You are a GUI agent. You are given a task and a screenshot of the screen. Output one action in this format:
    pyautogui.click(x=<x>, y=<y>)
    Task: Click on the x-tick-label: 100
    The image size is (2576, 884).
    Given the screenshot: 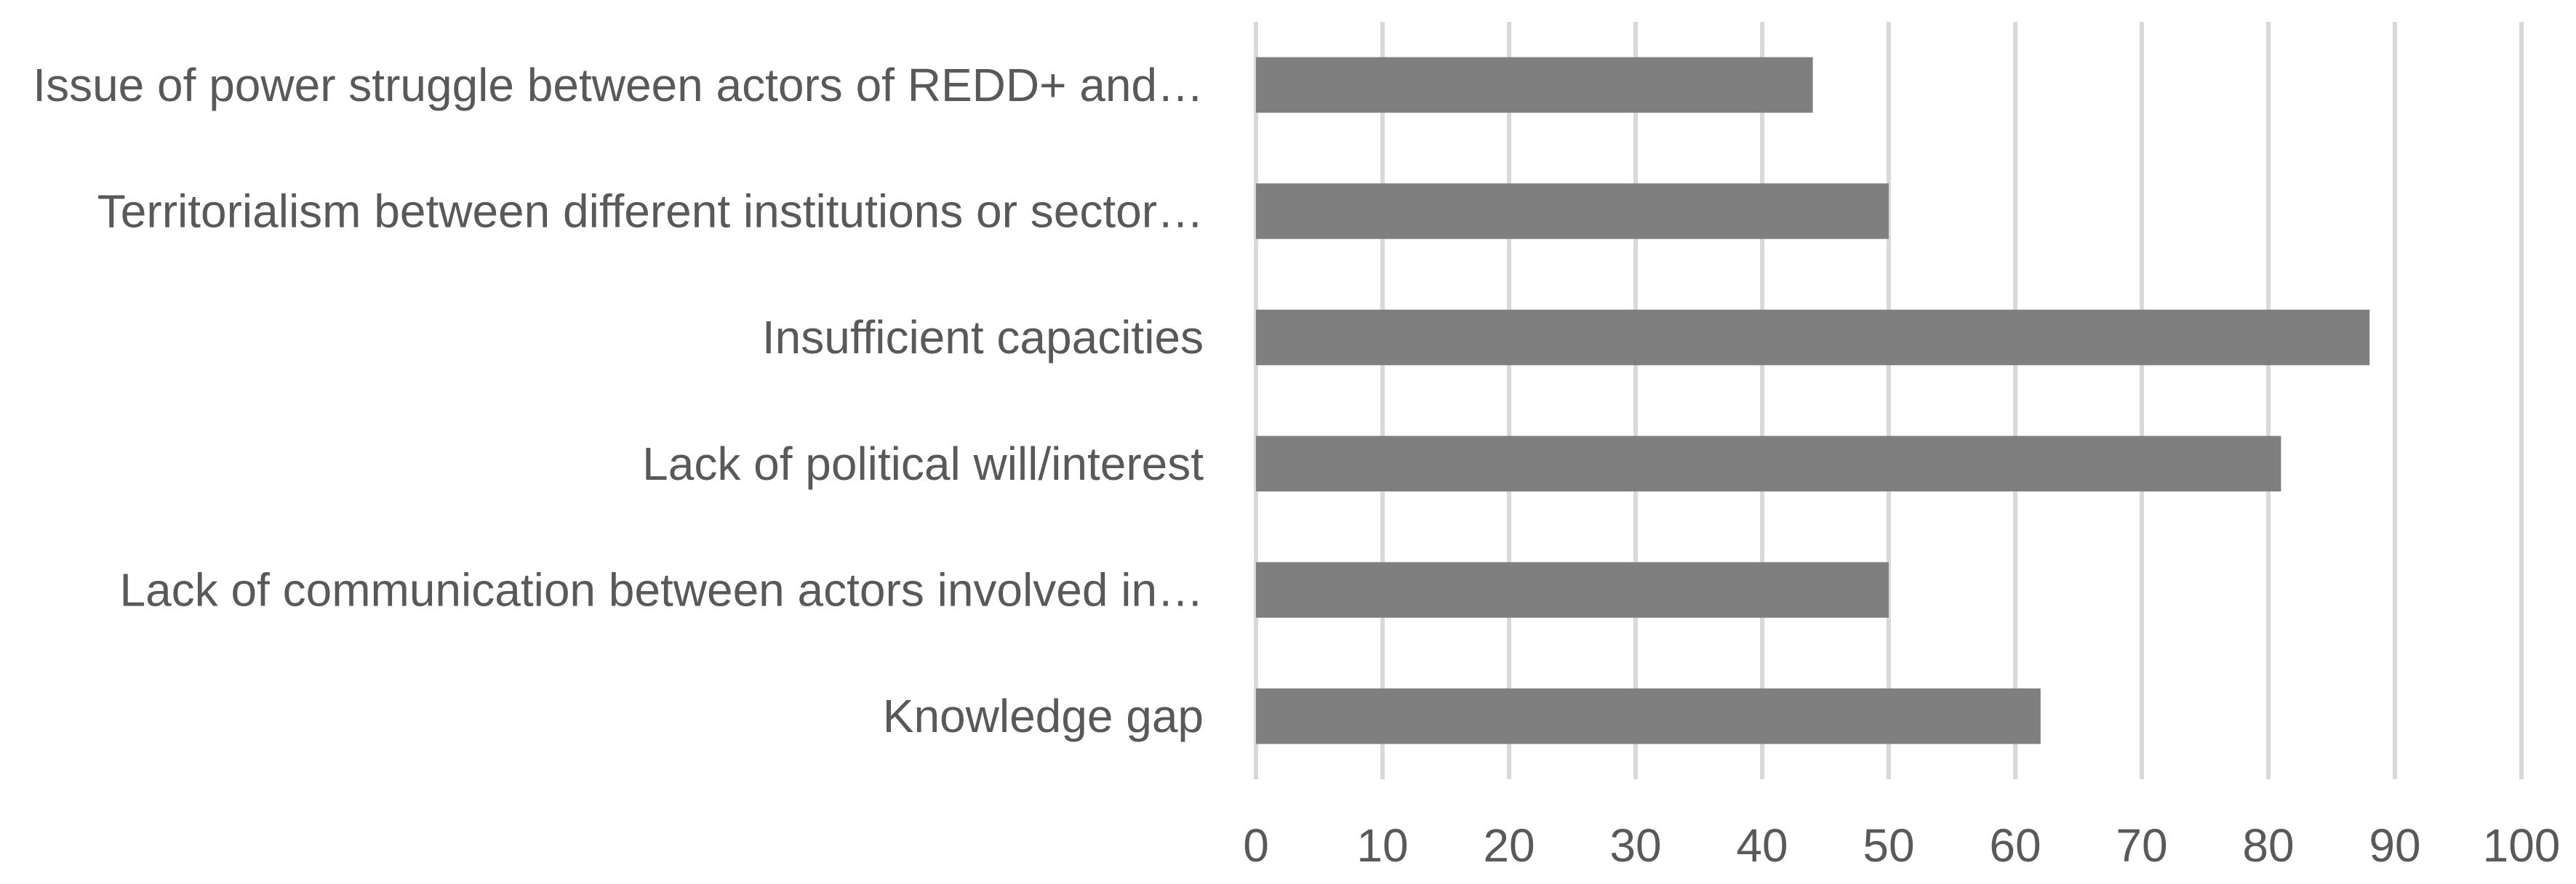 What is the action you would take?
    pyautogui.click(x=2522, y=846)
    